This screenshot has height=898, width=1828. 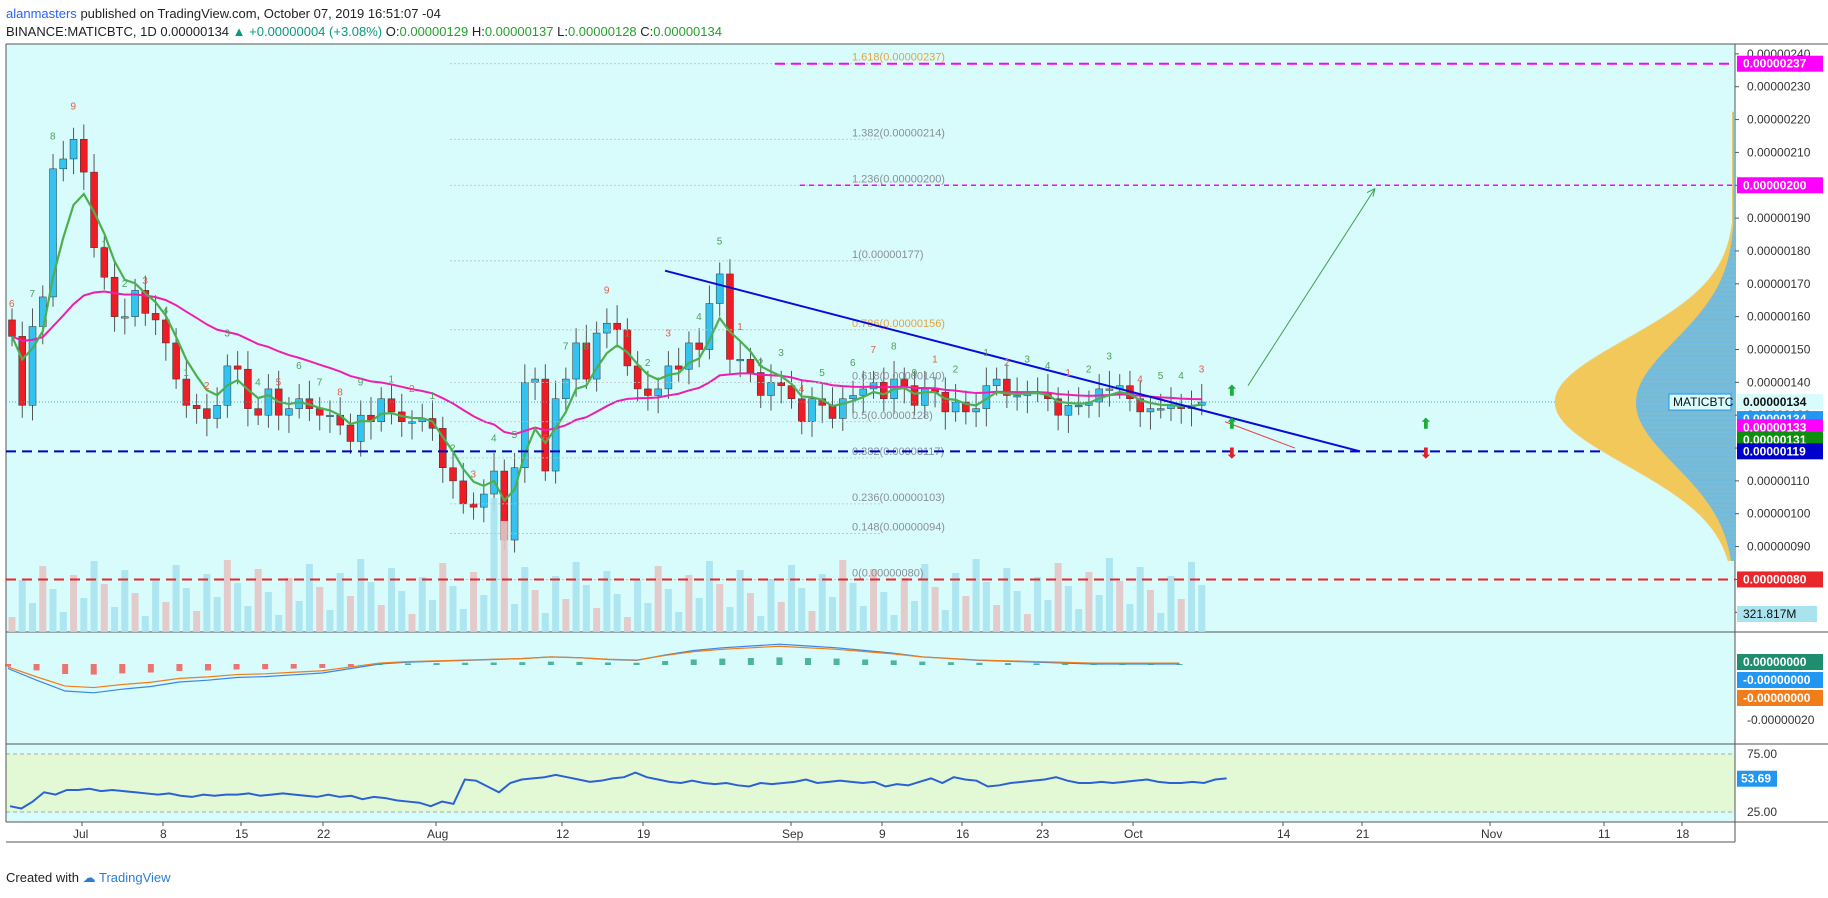 I want to click on price-tag: 0.00000237, so click(x=1775, y=64).